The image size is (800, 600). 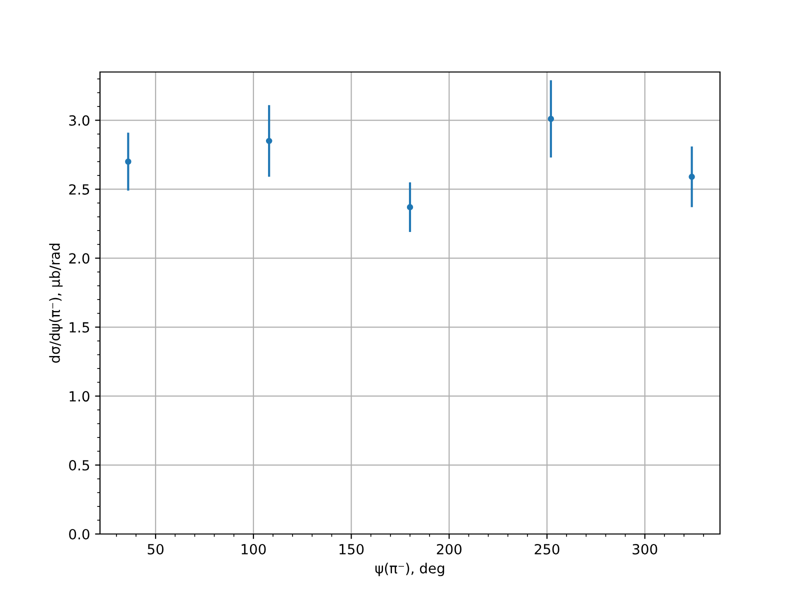 I want to click on x-axis-title: ψ(π⁻), deg, so click(x=409, y=569).